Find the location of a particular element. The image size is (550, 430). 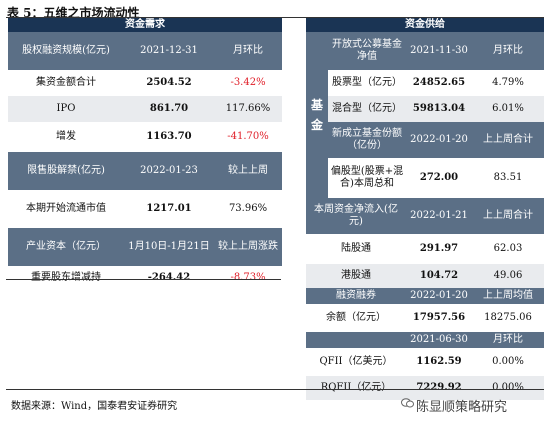

row-label: 股票型（亿元） is located at coordinates (367, 83).